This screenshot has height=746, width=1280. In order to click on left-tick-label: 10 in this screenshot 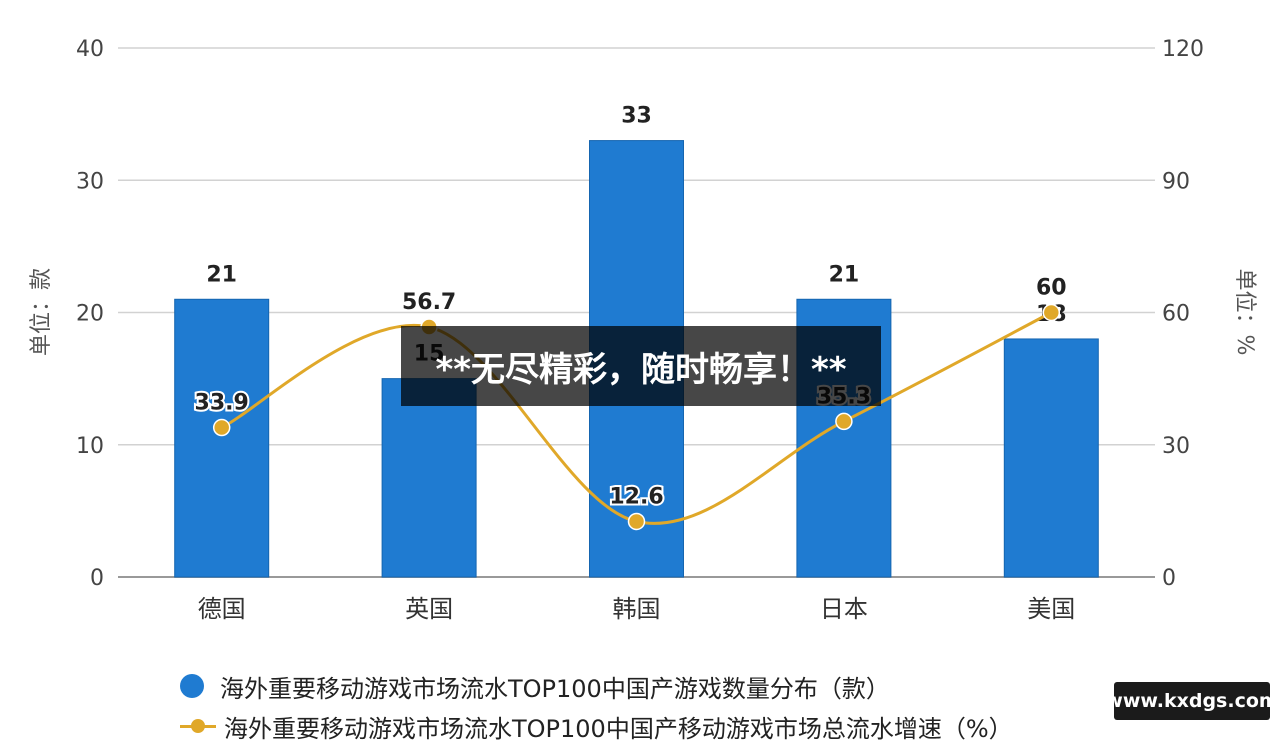, I will do `click(90, 446)`.